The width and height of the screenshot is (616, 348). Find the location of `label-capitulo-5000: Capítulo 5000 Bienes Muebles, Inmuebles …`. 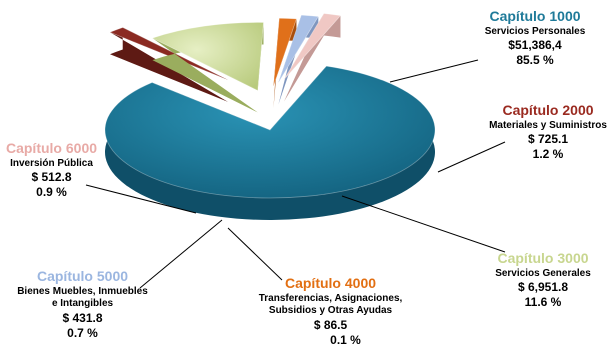

label-capitulo-5000: Capítulo 5000 Bienes Muebles, Inmuebles … is located at coordinates (82, 304).